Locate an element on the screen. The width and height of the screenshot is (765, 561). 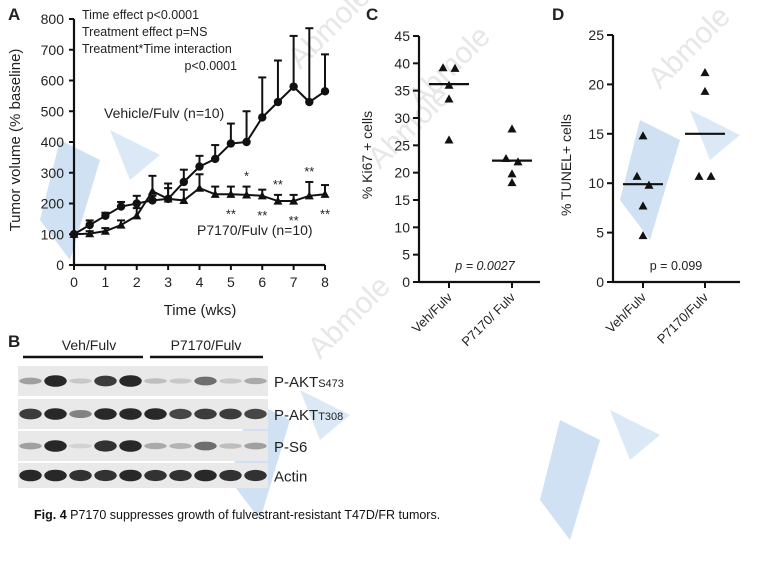
panel-c-pvalue: p = 0.0027 is located at coordinates (484, 266).